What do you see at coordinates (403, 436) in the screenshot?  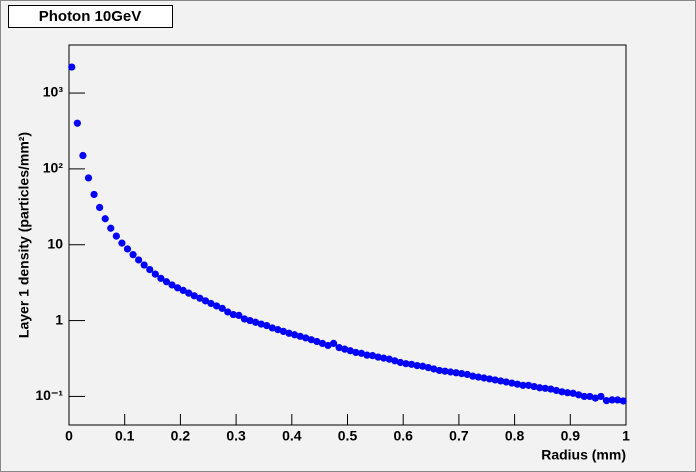 I see `x-tick-label: 0.6` at bounding box center [403, 436].